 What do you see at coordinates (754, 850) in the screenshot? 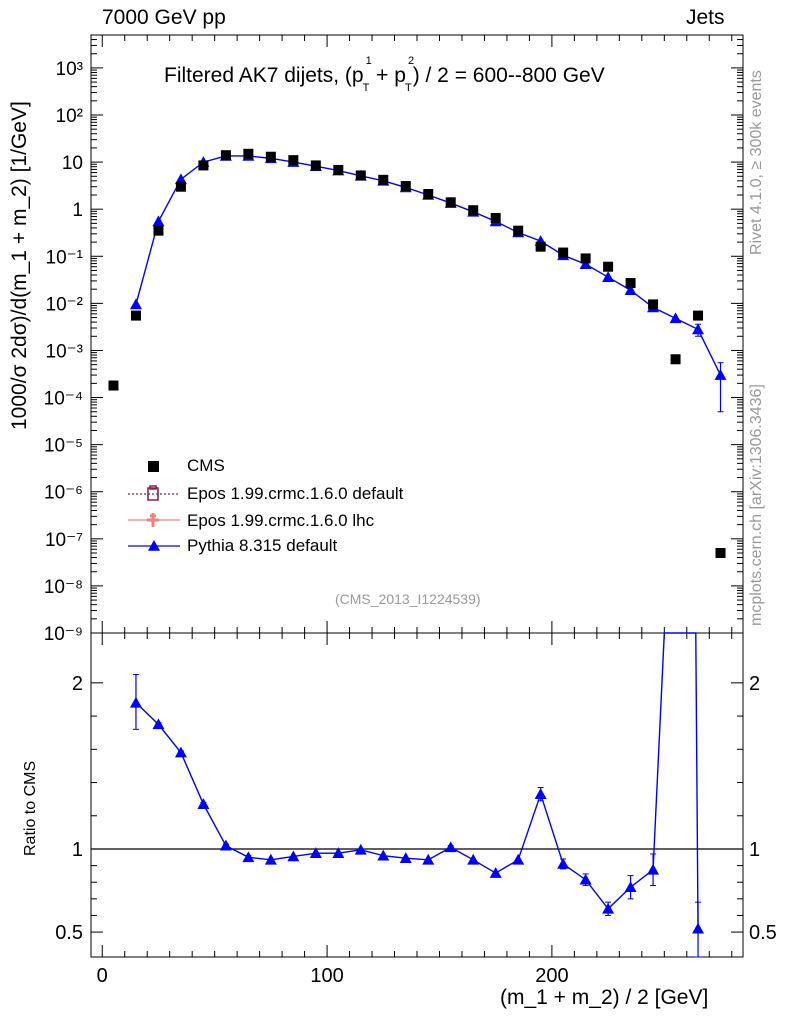
I see `ratio-y-tick-label-right: 1` at bounding box center [754, 850].